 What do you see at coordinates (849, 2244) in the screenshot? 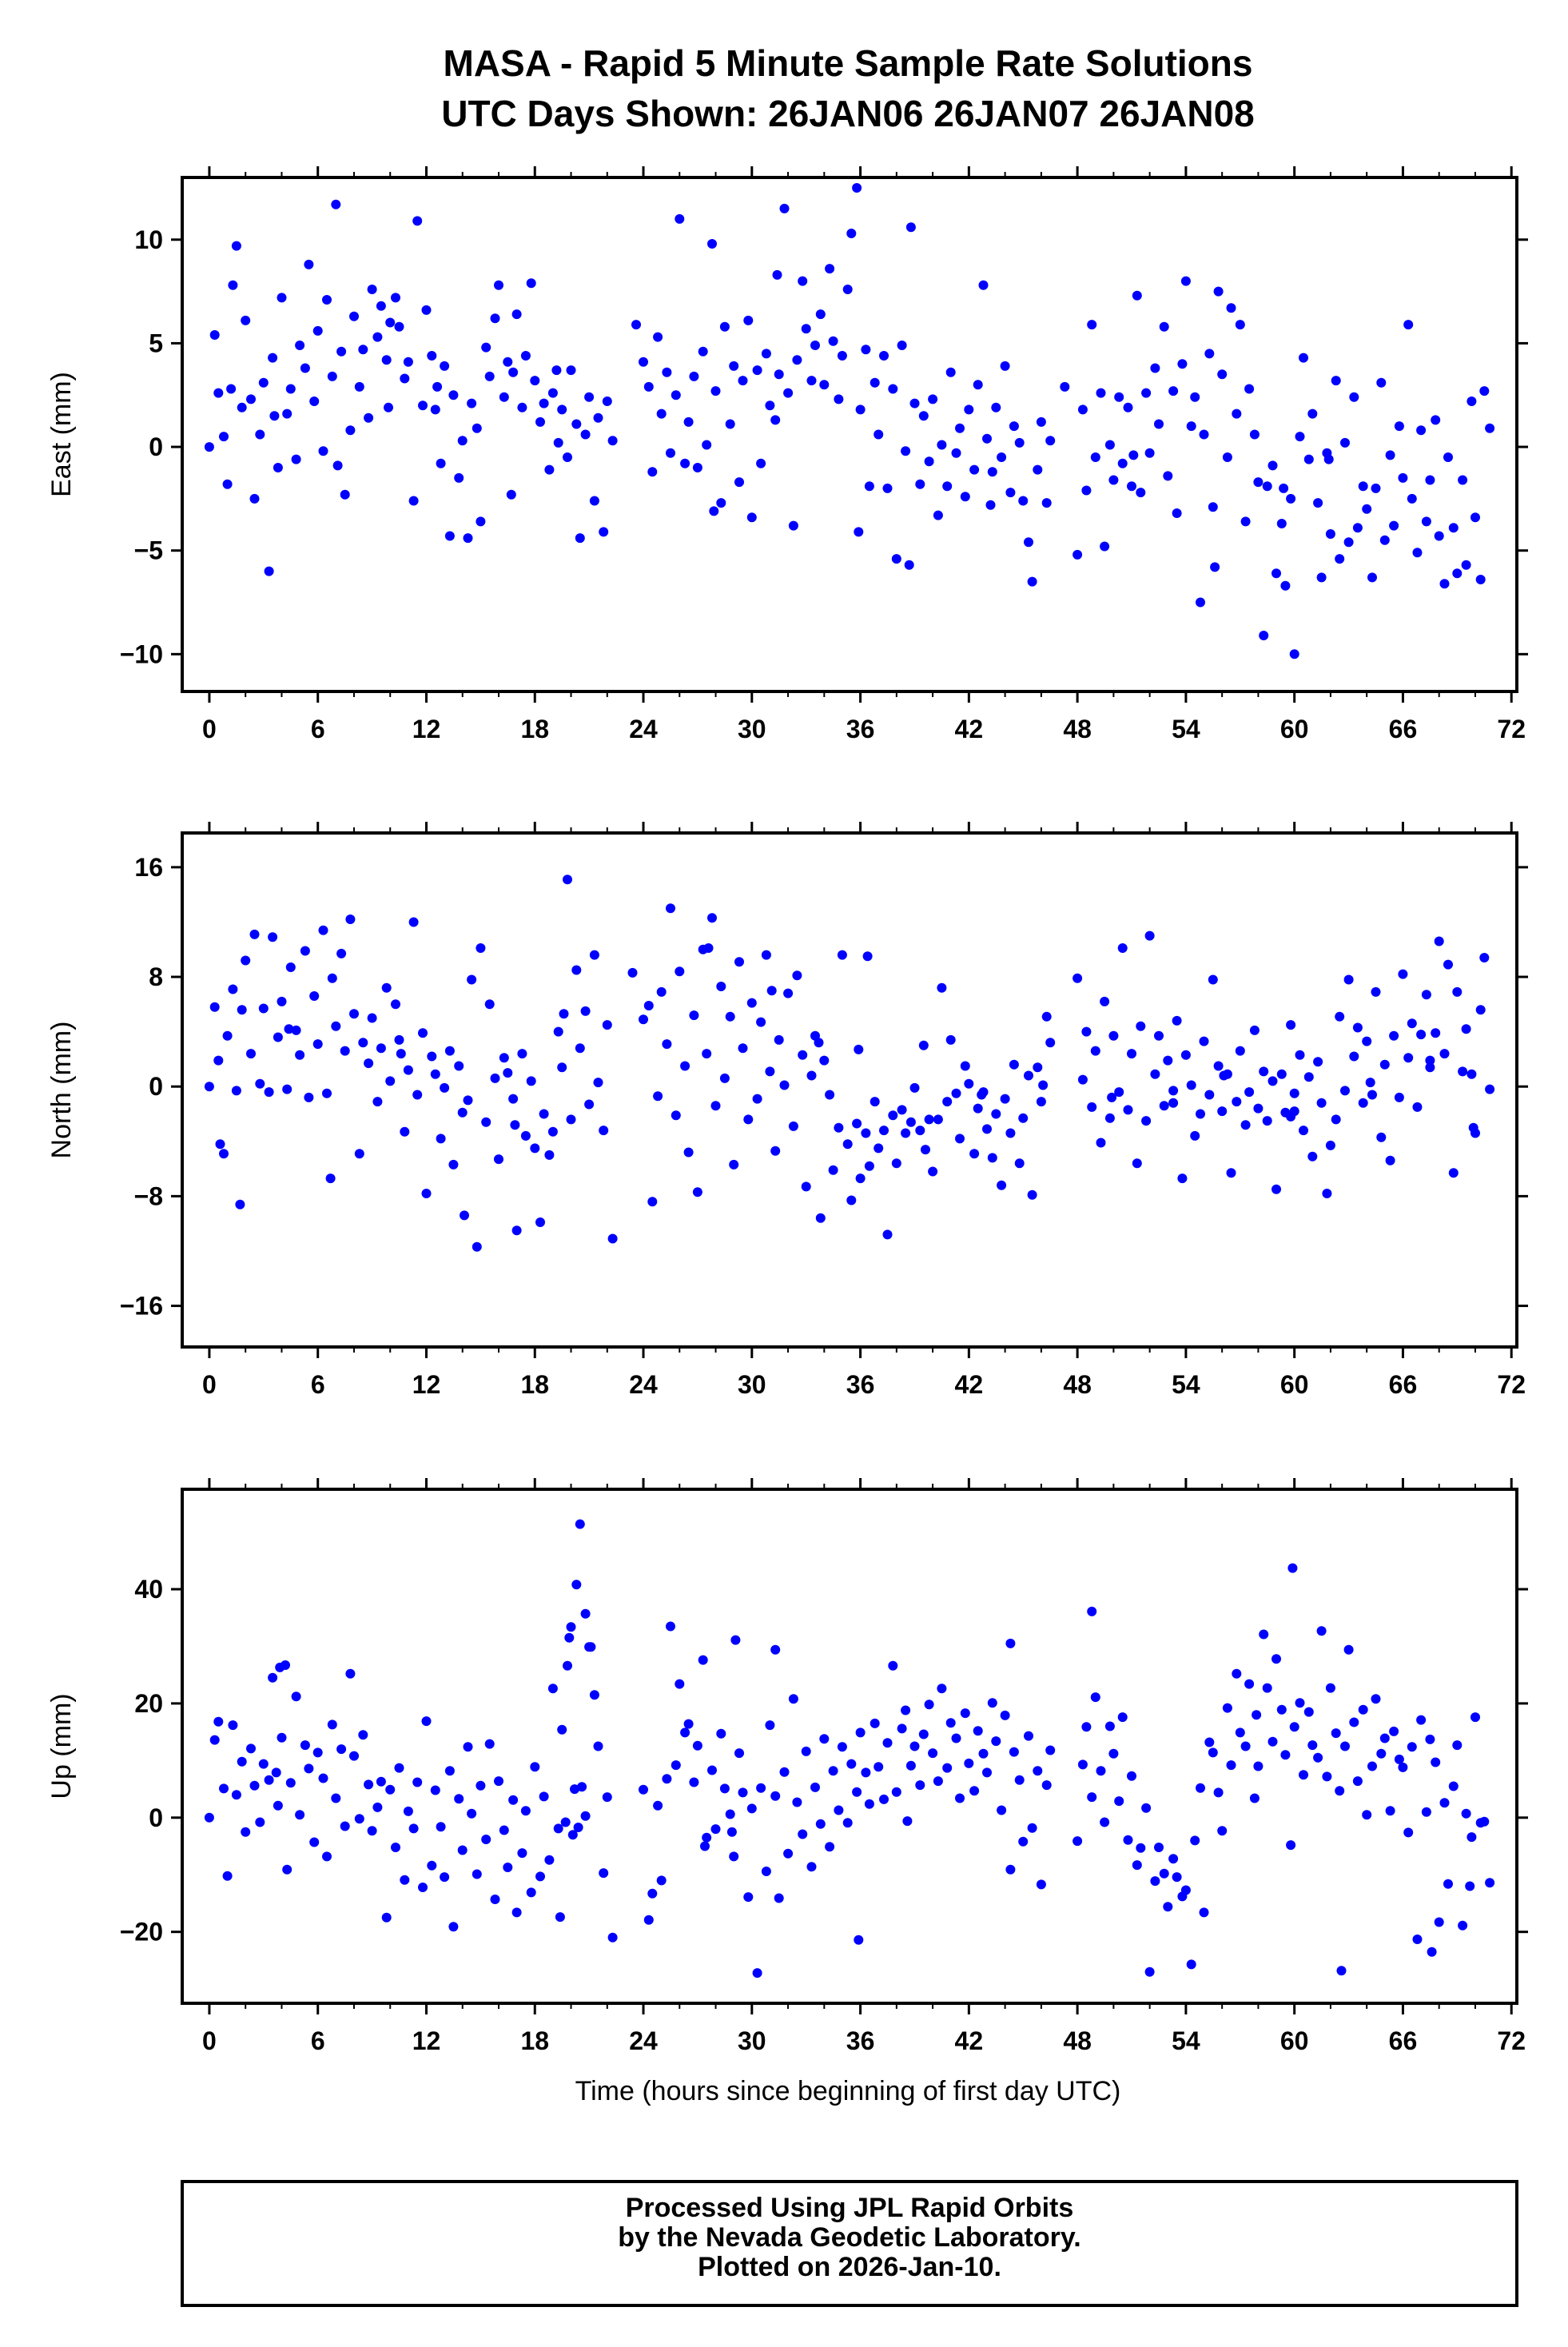
I see `footer-box` at bounding box center [849, 2244].